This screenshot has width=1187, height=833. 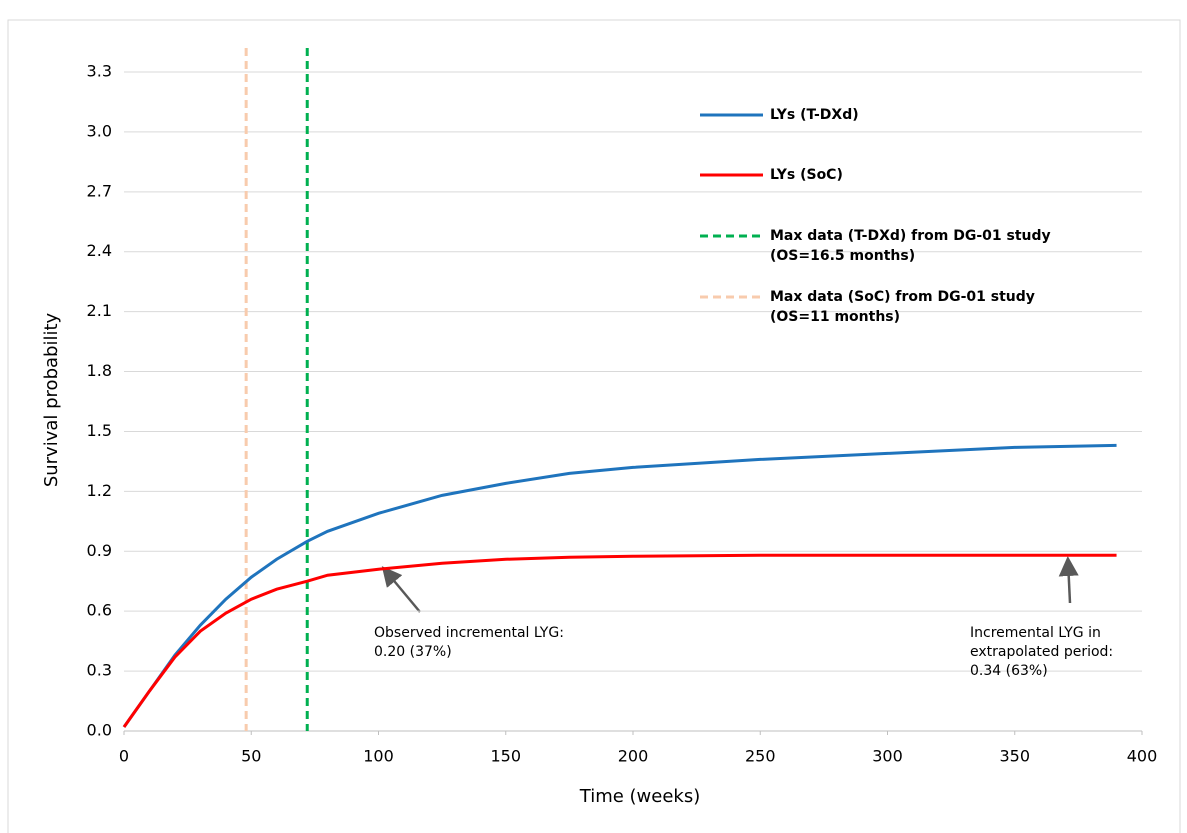 What do you see at coordinates (99, 71) in the screenshot?
I see `y-tick-label: 3.3` at bounding box center [99, 71].